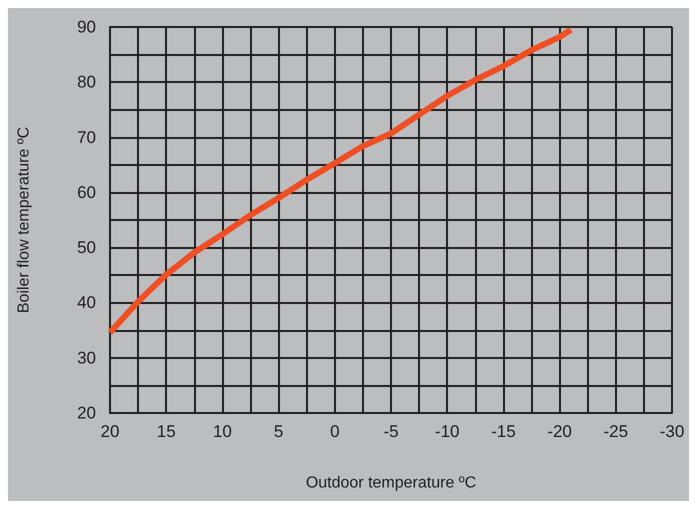 The image size is (697, 509). I want to click on x-tick-label: -30, so click(672, 431).